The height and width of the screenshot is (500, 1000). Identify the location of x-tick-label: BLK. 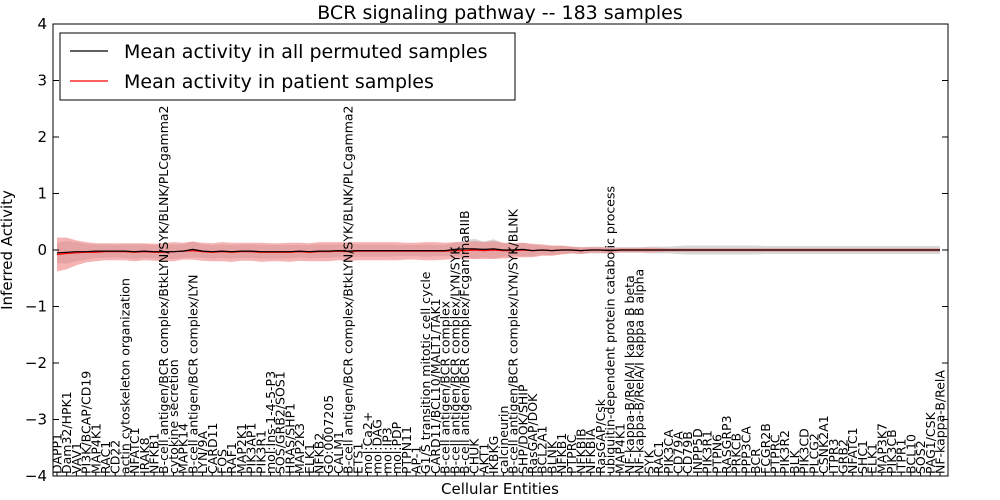
(794, 461).